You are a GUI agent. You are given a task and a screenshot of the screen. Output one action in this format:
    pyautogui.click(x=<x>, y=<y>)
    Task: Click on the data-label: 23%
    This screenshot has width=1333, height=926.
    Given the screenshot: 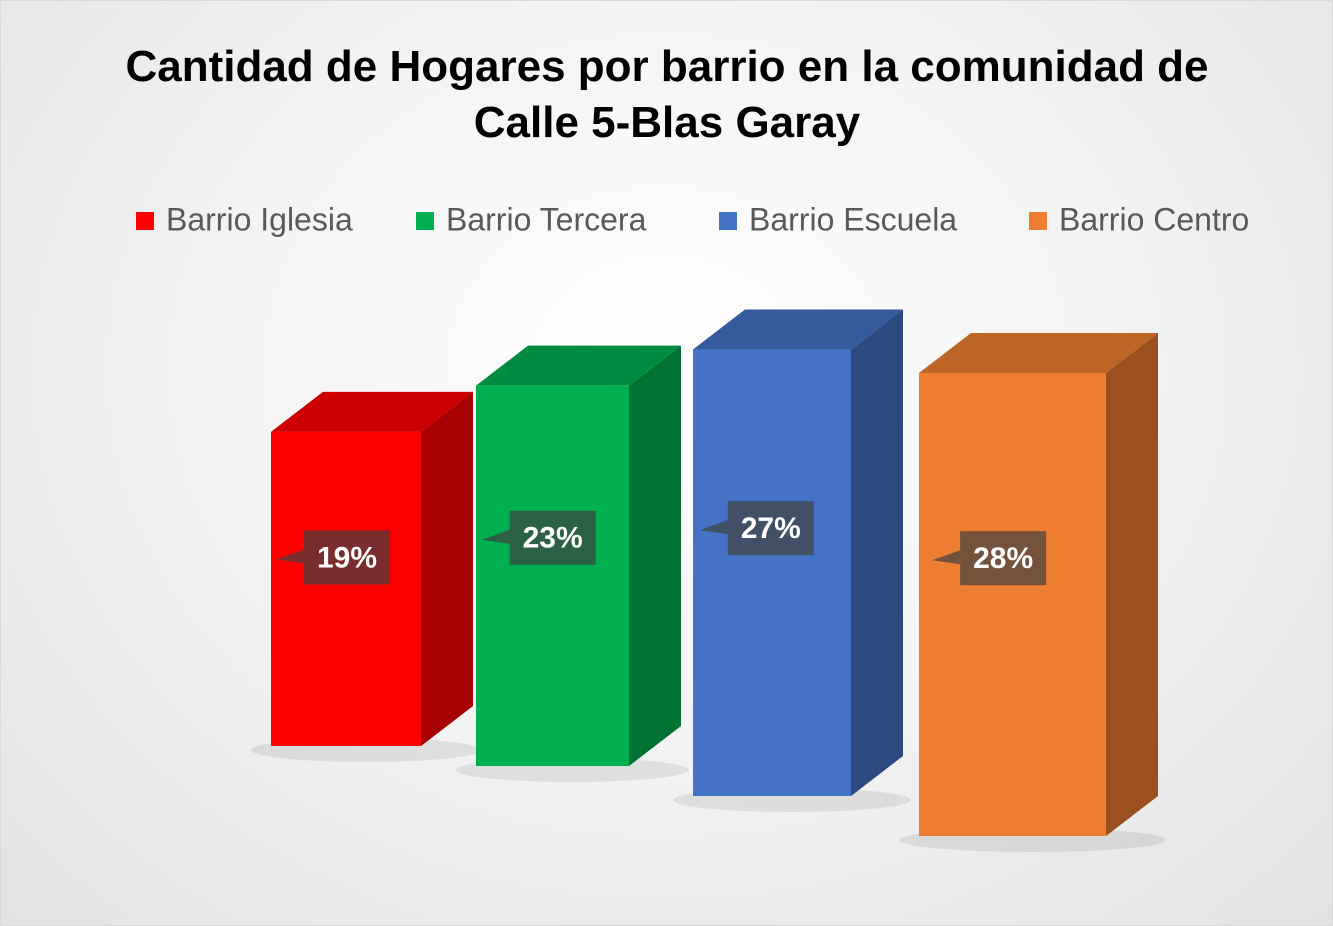 What is the action you would take?
    pyautogui.click(x=553, y=538)
    